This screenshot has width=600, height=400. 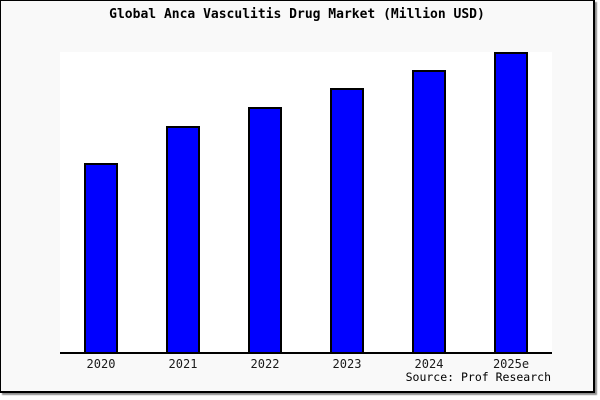 What do you see at coordinates (183, 364) in the screenshot?
I see `x-tick-label-2021: 2021` at bounding box center [183, 364].